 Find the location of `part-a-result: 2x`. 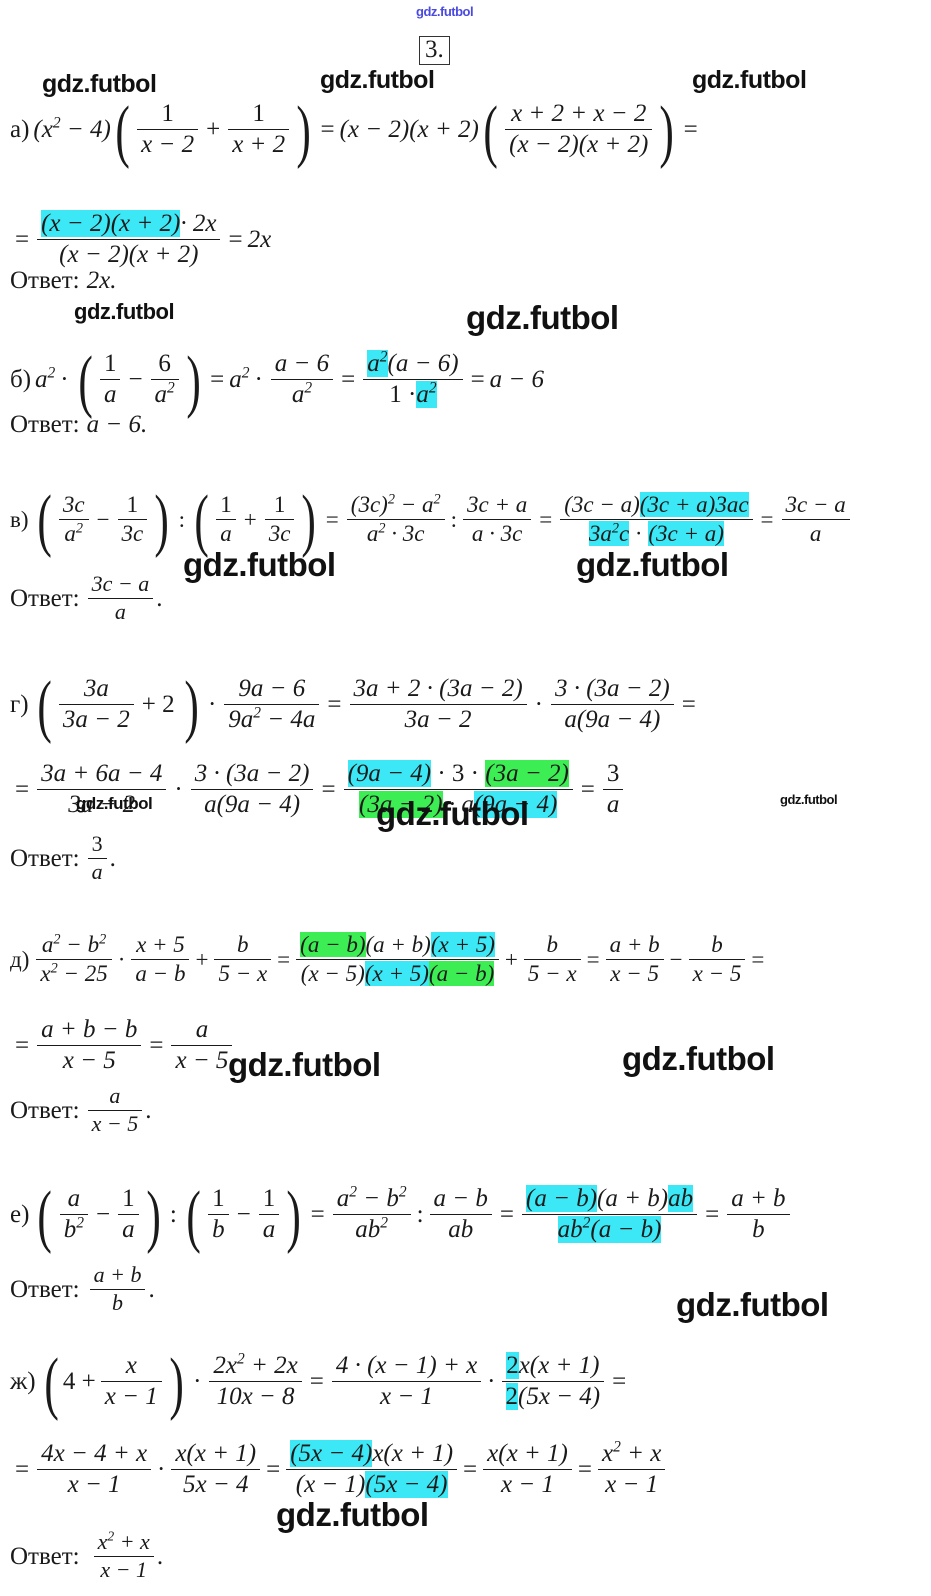

part-a-result: 2x is located at coordinates (259, 240).